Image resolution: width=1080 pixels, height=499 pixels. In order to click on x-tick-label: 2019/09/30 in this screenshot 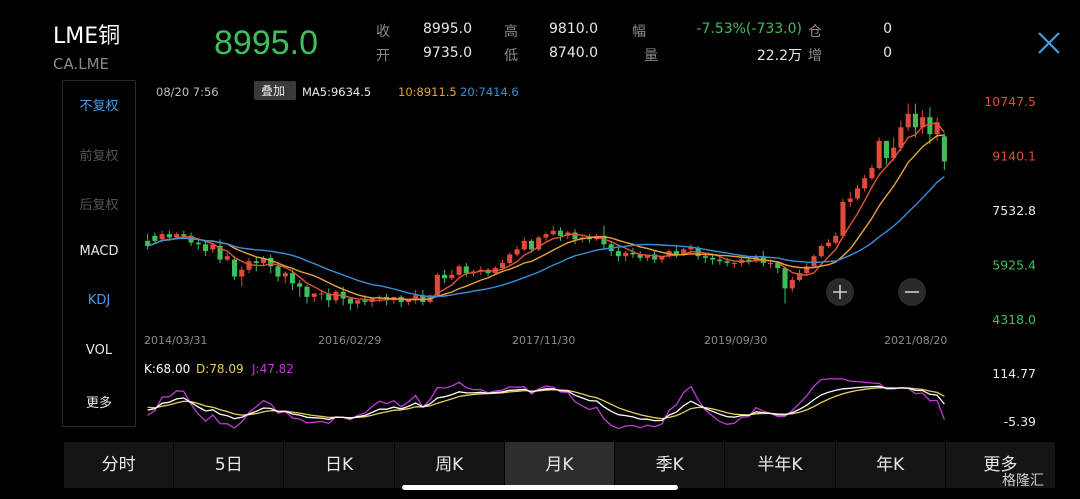, I will do `click(735, 340)`.